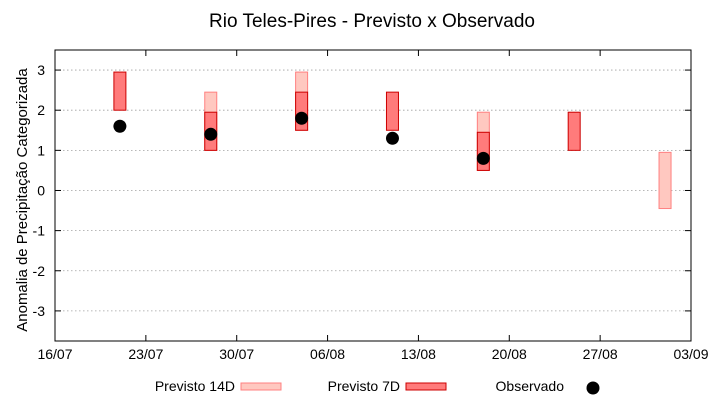  What do you see at coordinates (690, 354) in the screenshot?
I see `x-tick-label: 03/09` at bounding box center [690, 354].